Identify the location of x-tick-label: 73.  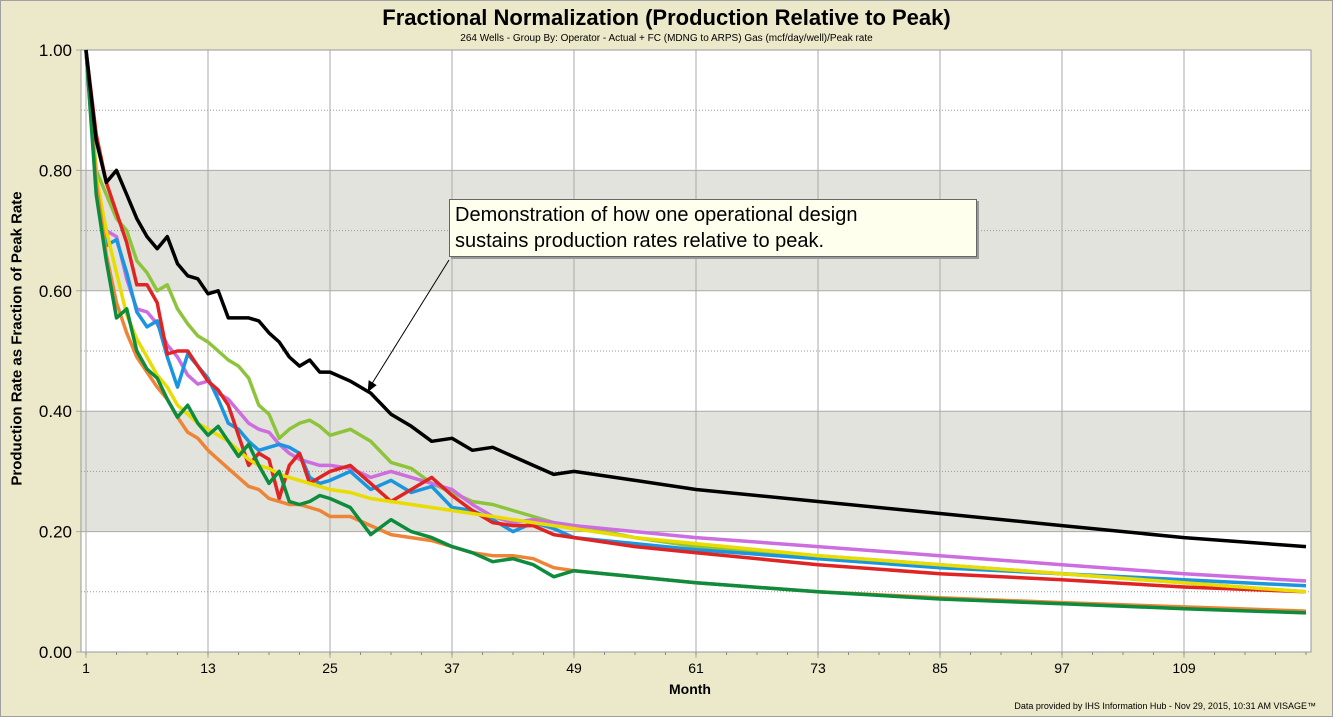
(818, 668).